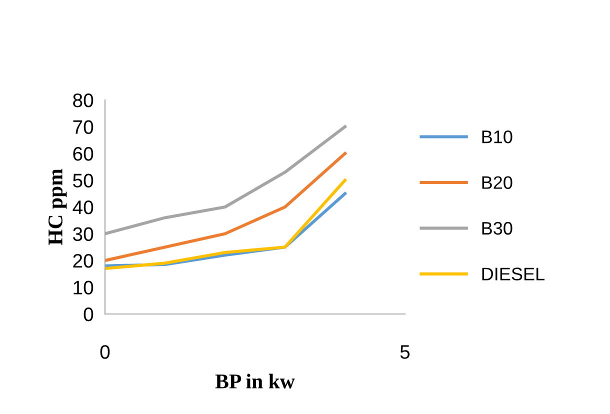 The height and width of the screenshot is (414, 610). I want to click on legend-label: B30, so click(497, 228).